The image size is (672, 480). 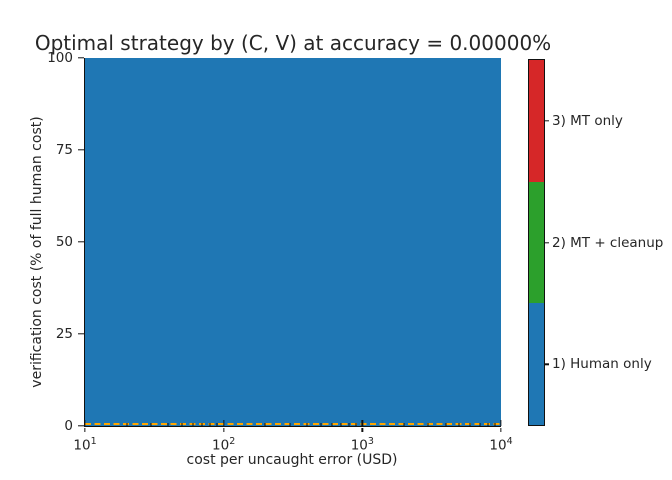 What do you see at coordinates (293, 423) in the screenshot?
I see `strategy-boundary-dashed-line` at bounding box center [293, 423].